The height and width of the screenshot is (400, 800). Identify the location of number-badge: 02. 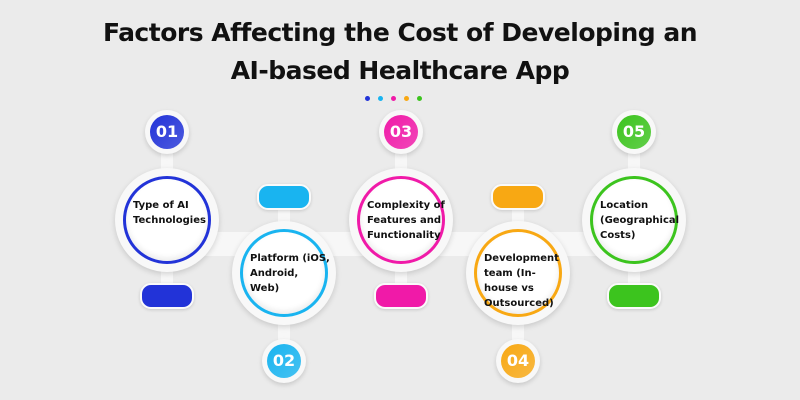
(284, 361).